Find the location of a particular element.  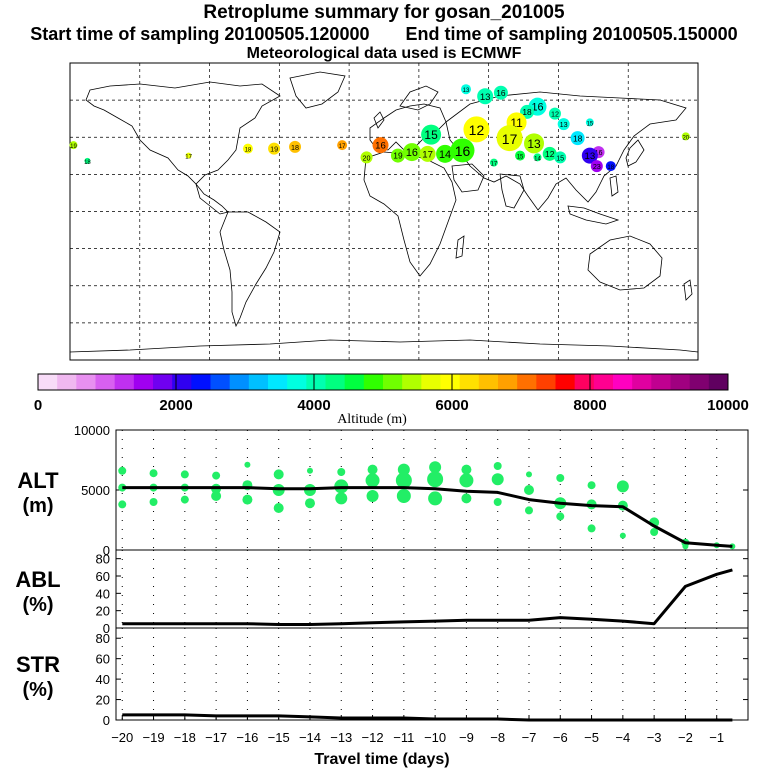

panel-xtick-label: −9 is located at coordinates (466, 737).